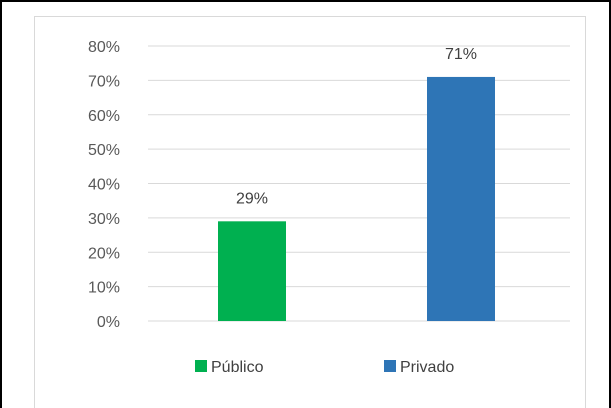 The width and height of the screenshot is (611, 408). Describe the element at coordinates (427, 367) in the screenshot. I see `legend-label: Privado` at that location.